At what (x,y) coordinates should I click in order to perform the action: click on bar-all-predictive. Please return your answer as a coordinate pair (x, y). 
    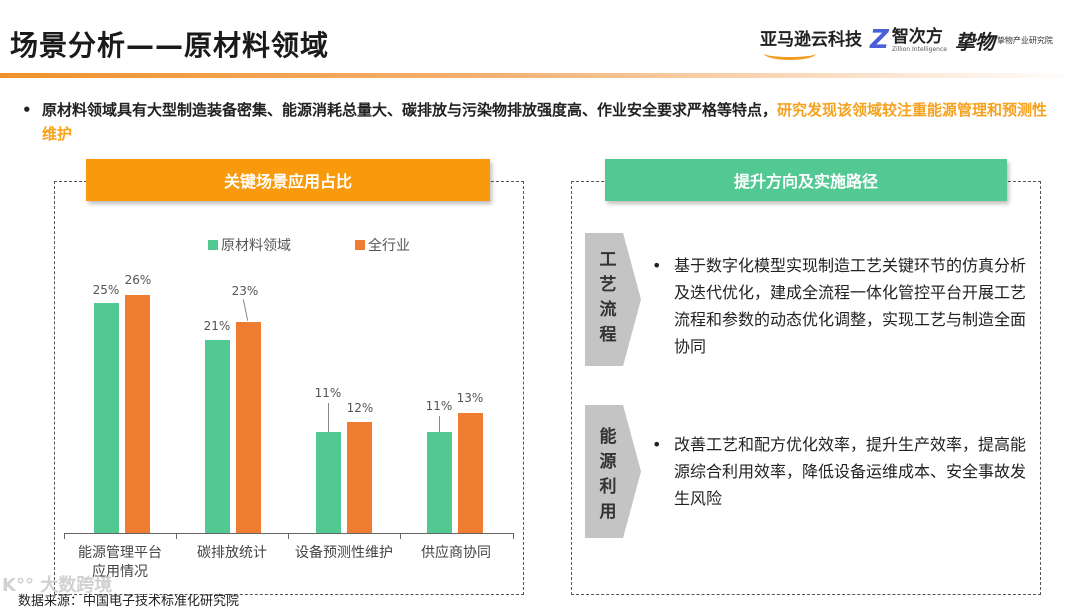
    Looking at the image, I should click on (359, 477).